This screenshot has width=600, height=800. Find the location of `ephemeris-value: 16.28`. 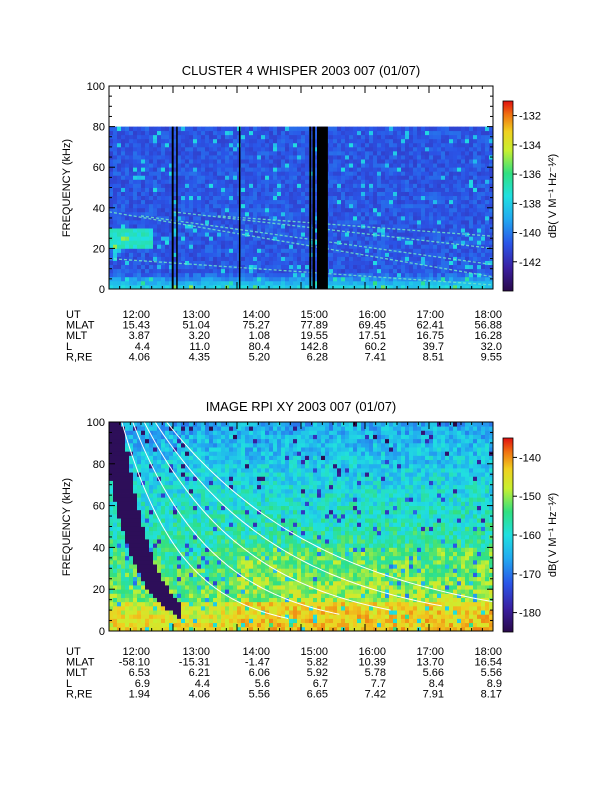

ephemeris-value: 16.28 is located at coordinates (488, 336).